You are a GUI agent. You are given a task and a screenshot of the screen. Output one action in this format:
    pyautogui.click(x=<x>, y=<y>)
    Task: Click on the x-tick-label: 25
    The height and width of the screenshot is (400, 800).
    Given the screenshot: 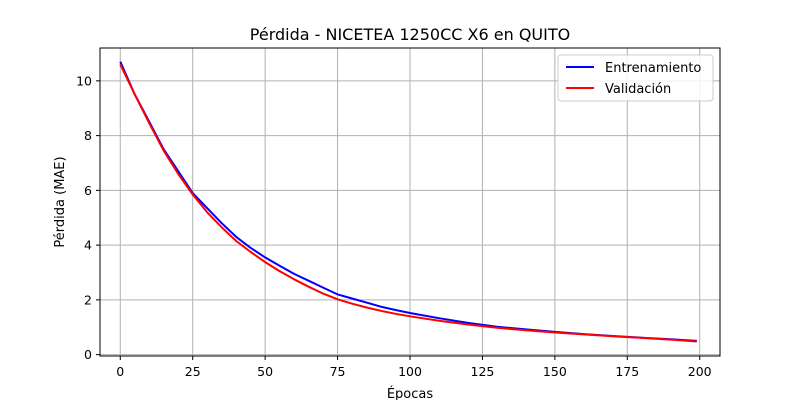 What is the action you would take?
    pyautogui.click(x=193, y=371)
    